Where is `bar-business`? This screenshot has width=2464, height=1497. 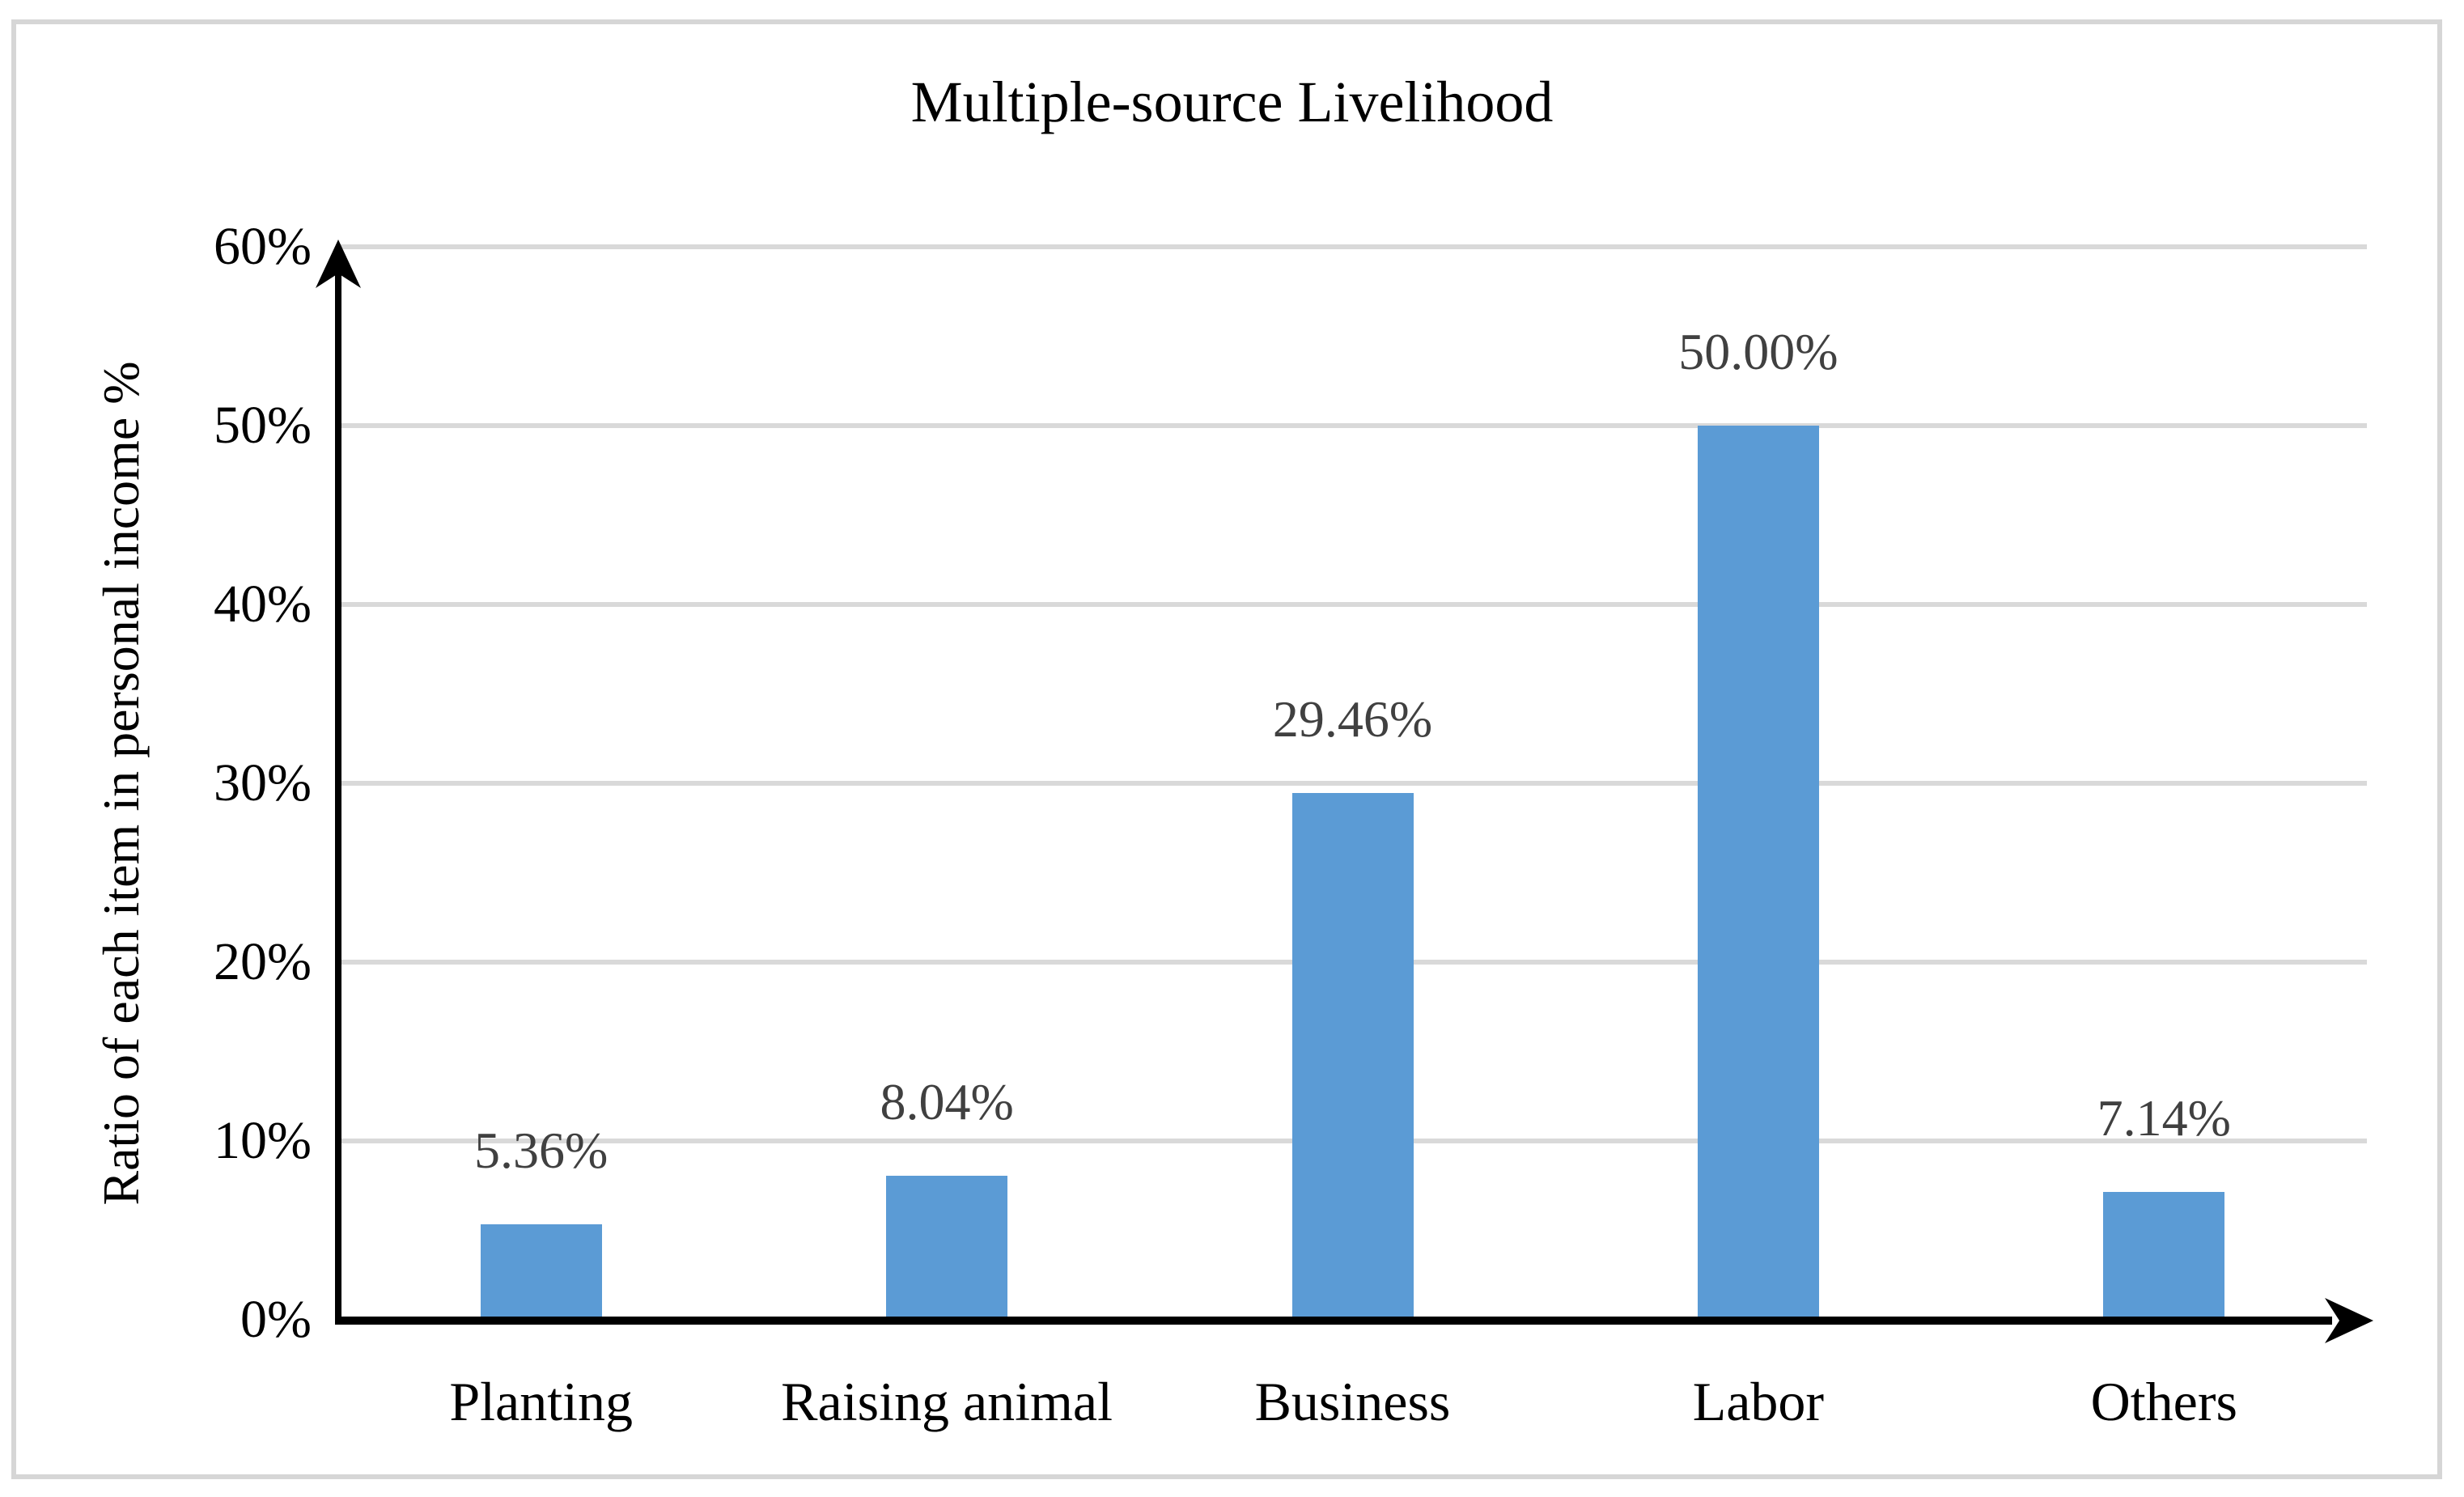
bar-business is located at coordinates (1352, 1056).